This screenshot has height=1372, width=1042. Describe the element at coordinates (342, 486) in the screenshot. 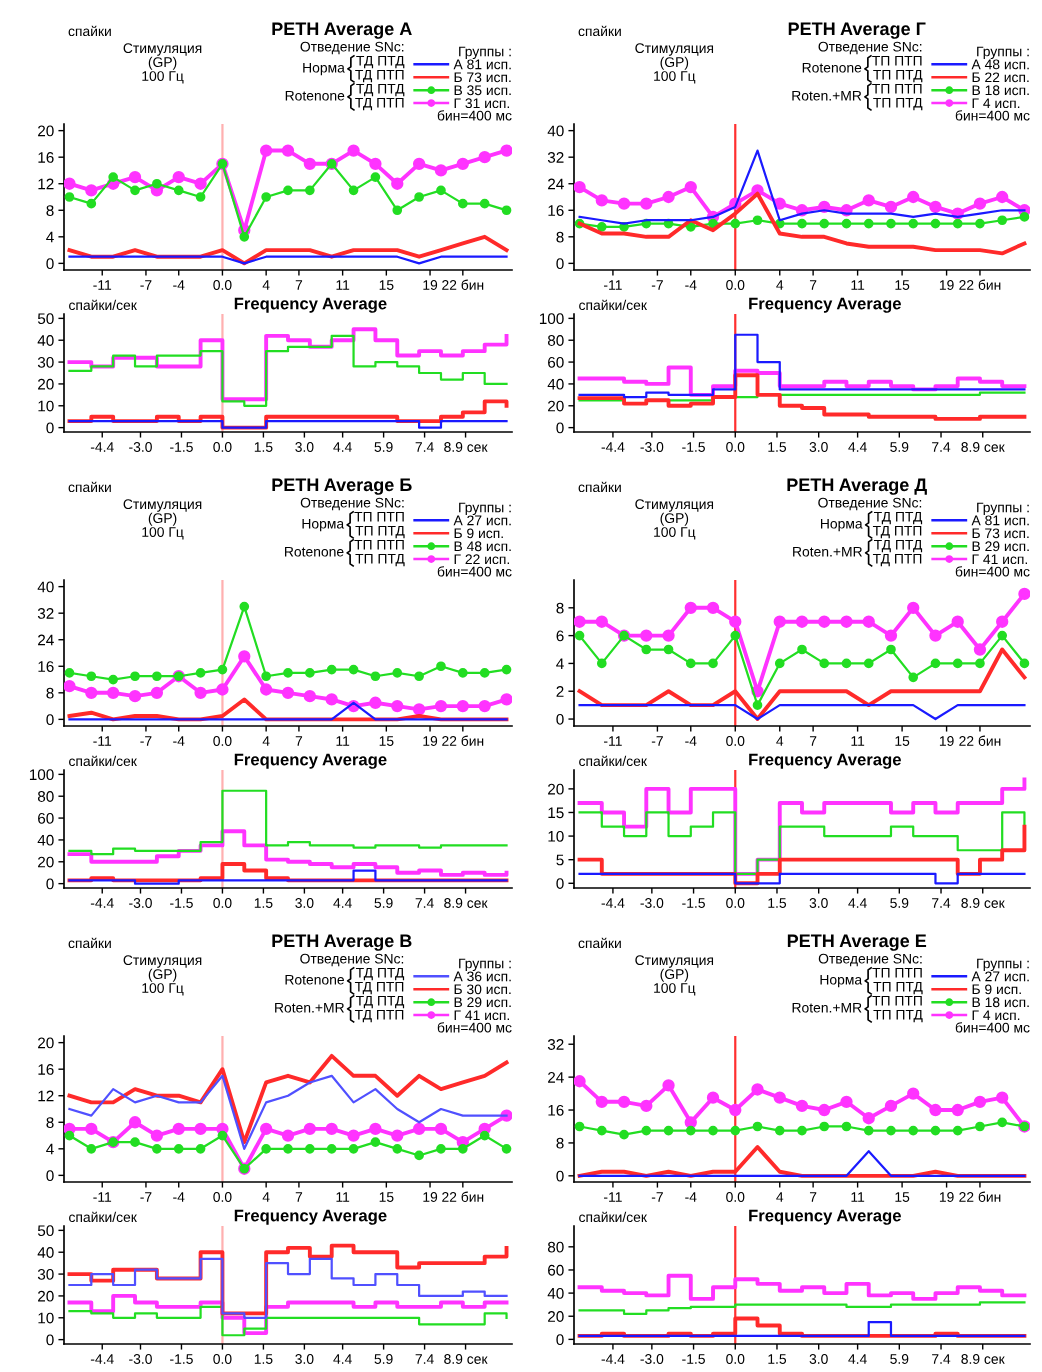

I see `chart-title: PETH Average Б` at that location.